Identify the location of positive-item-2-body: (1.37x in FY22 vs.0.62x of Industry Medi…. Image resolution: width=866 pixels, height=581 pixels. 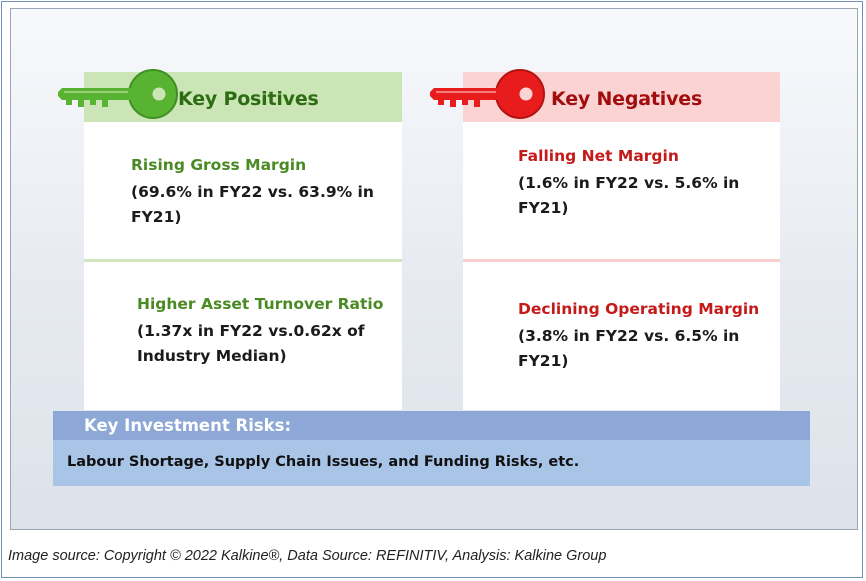
(251, 343).